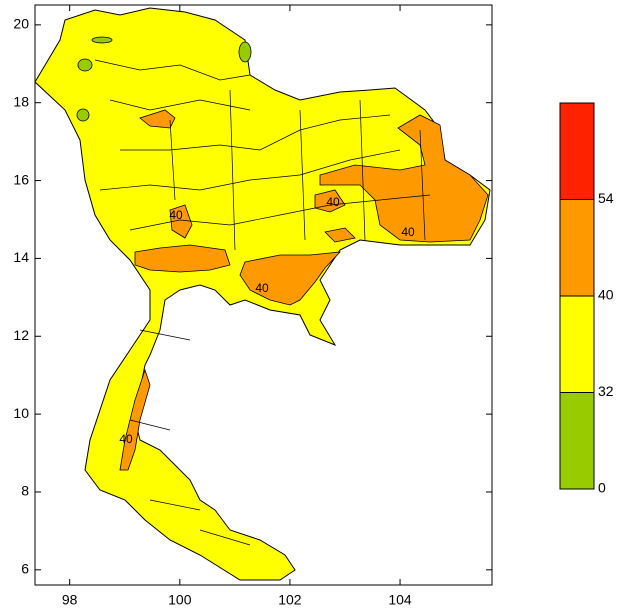  Describe the element at coordinates (21, 335) in the screenshot. I see `y-tick-label: 12` at that location.